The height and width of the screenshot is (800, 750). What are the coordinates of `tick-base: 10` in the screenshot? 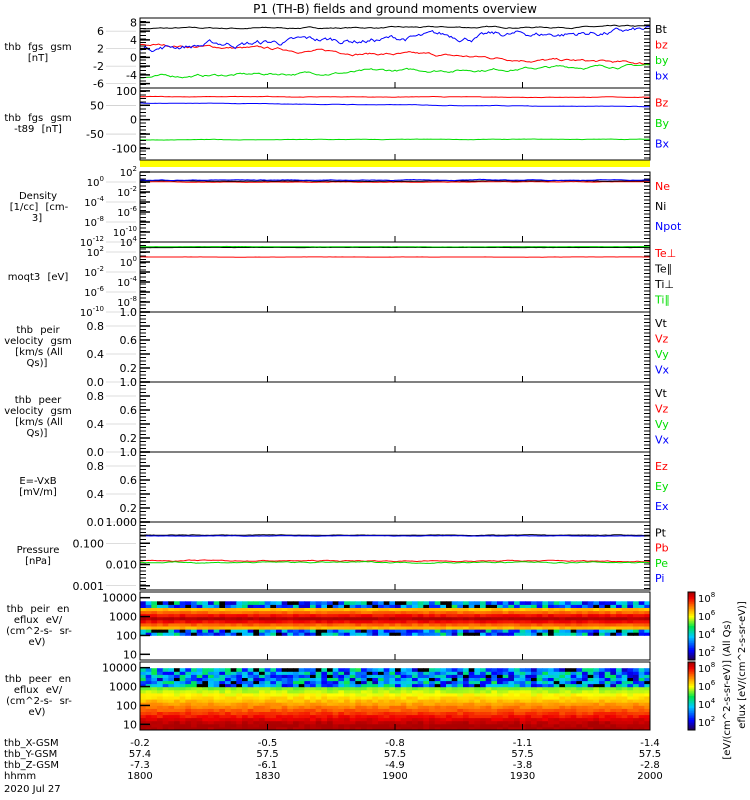 It's located at (86, 243).